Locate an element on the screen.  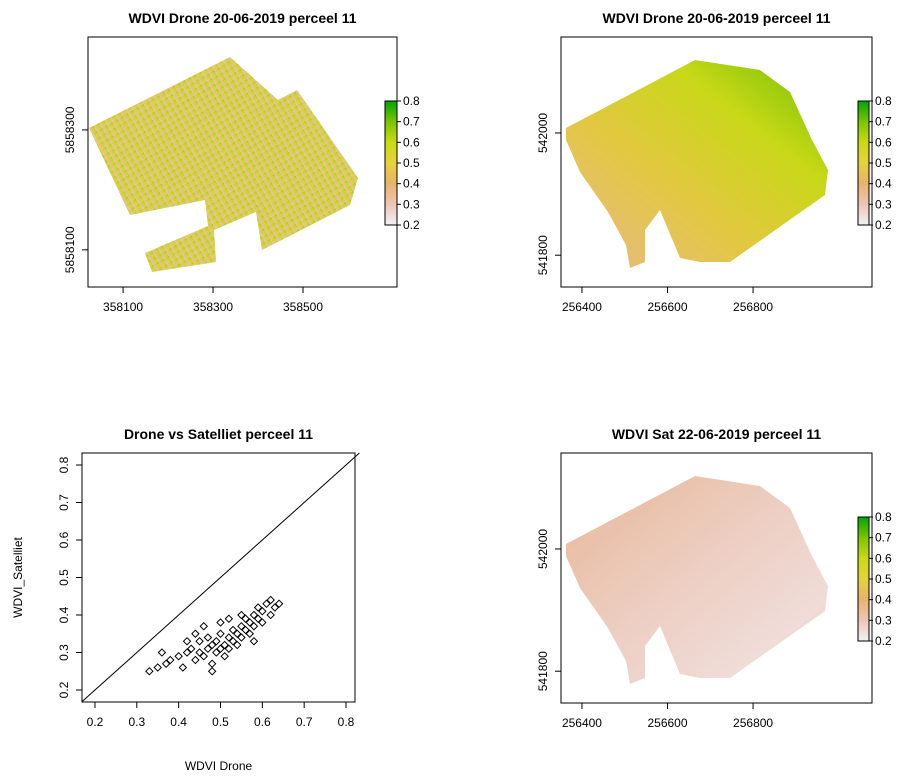
y-tick-label: 542000 is located at coordinates (543, 549).